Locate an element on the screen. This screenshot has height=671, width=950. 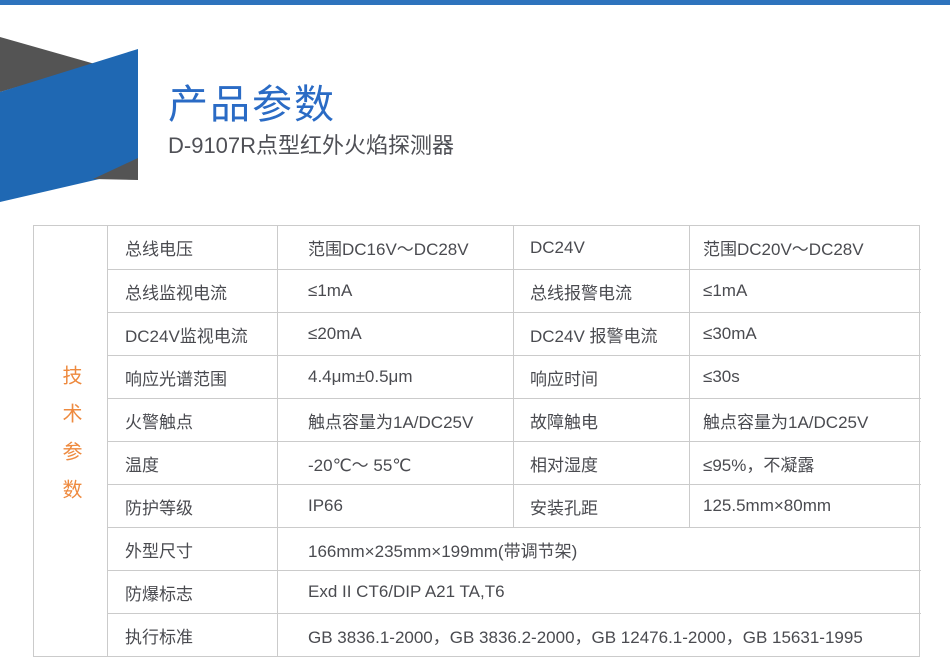
spec-value-cell: ≤95%，不凝露 is located at coordinates (805, 462).